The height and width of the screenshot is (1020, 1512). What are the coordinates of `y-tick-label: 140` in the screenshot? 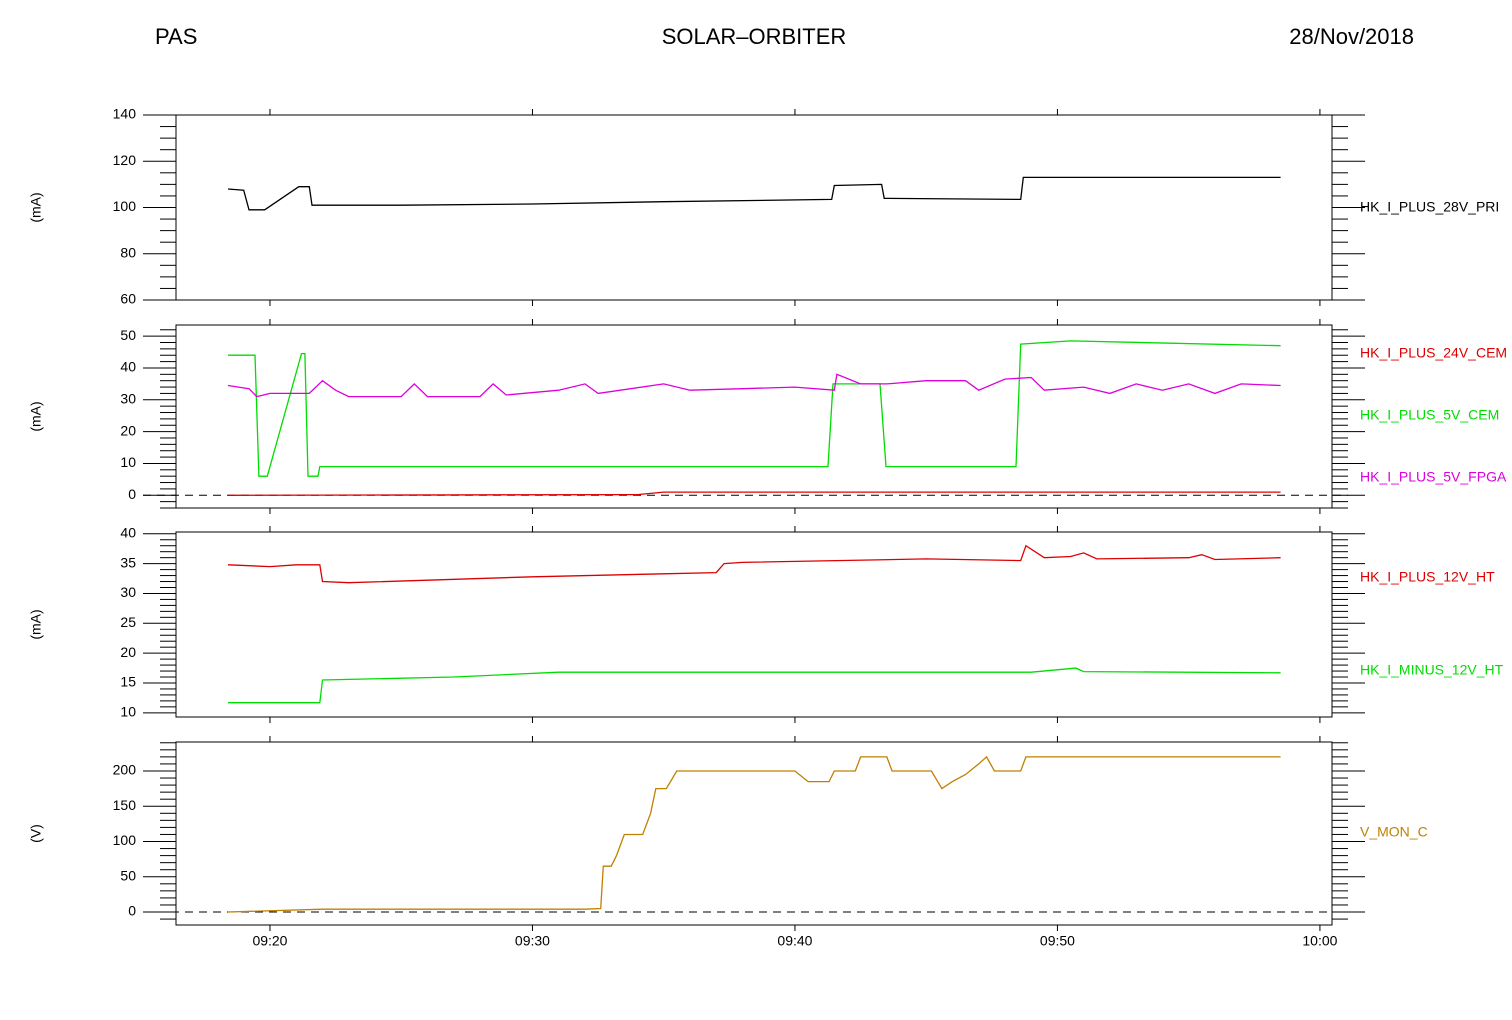 It's located at (125, 114).